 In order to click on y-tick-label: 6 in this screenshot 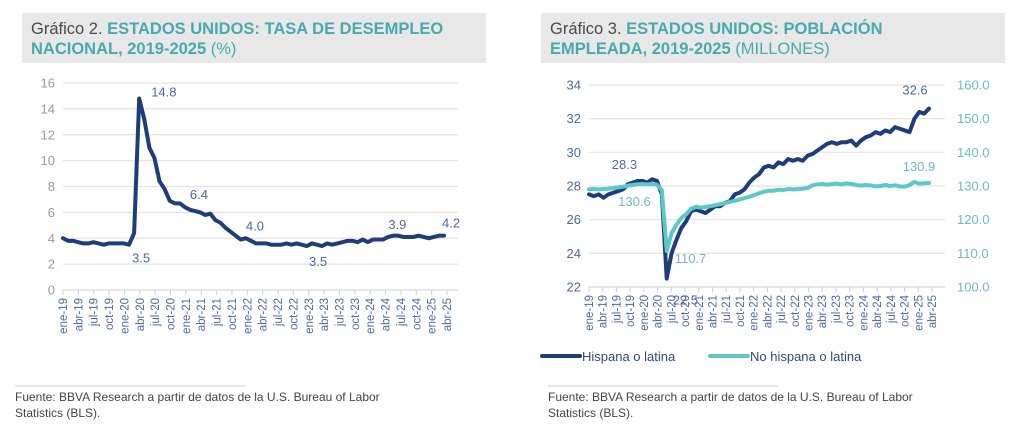, I will do `click(51, 212)`.